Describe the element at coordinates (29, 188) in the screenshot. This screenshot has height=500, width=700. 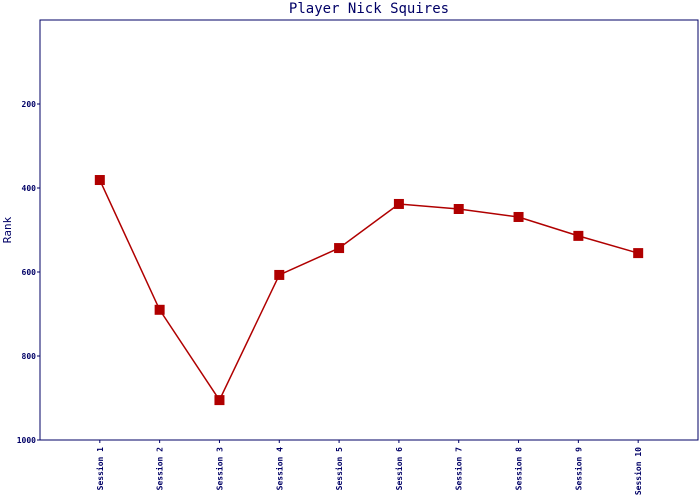
I see `y-tick-label: 400` at that location.